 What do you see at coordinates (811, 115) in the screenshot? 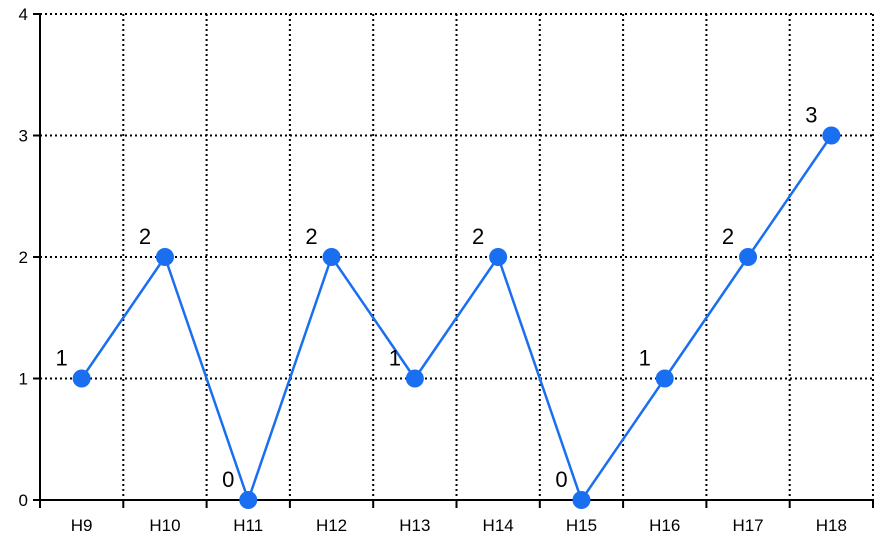
I see `data-label: 3` at bounding box center [811, 115].